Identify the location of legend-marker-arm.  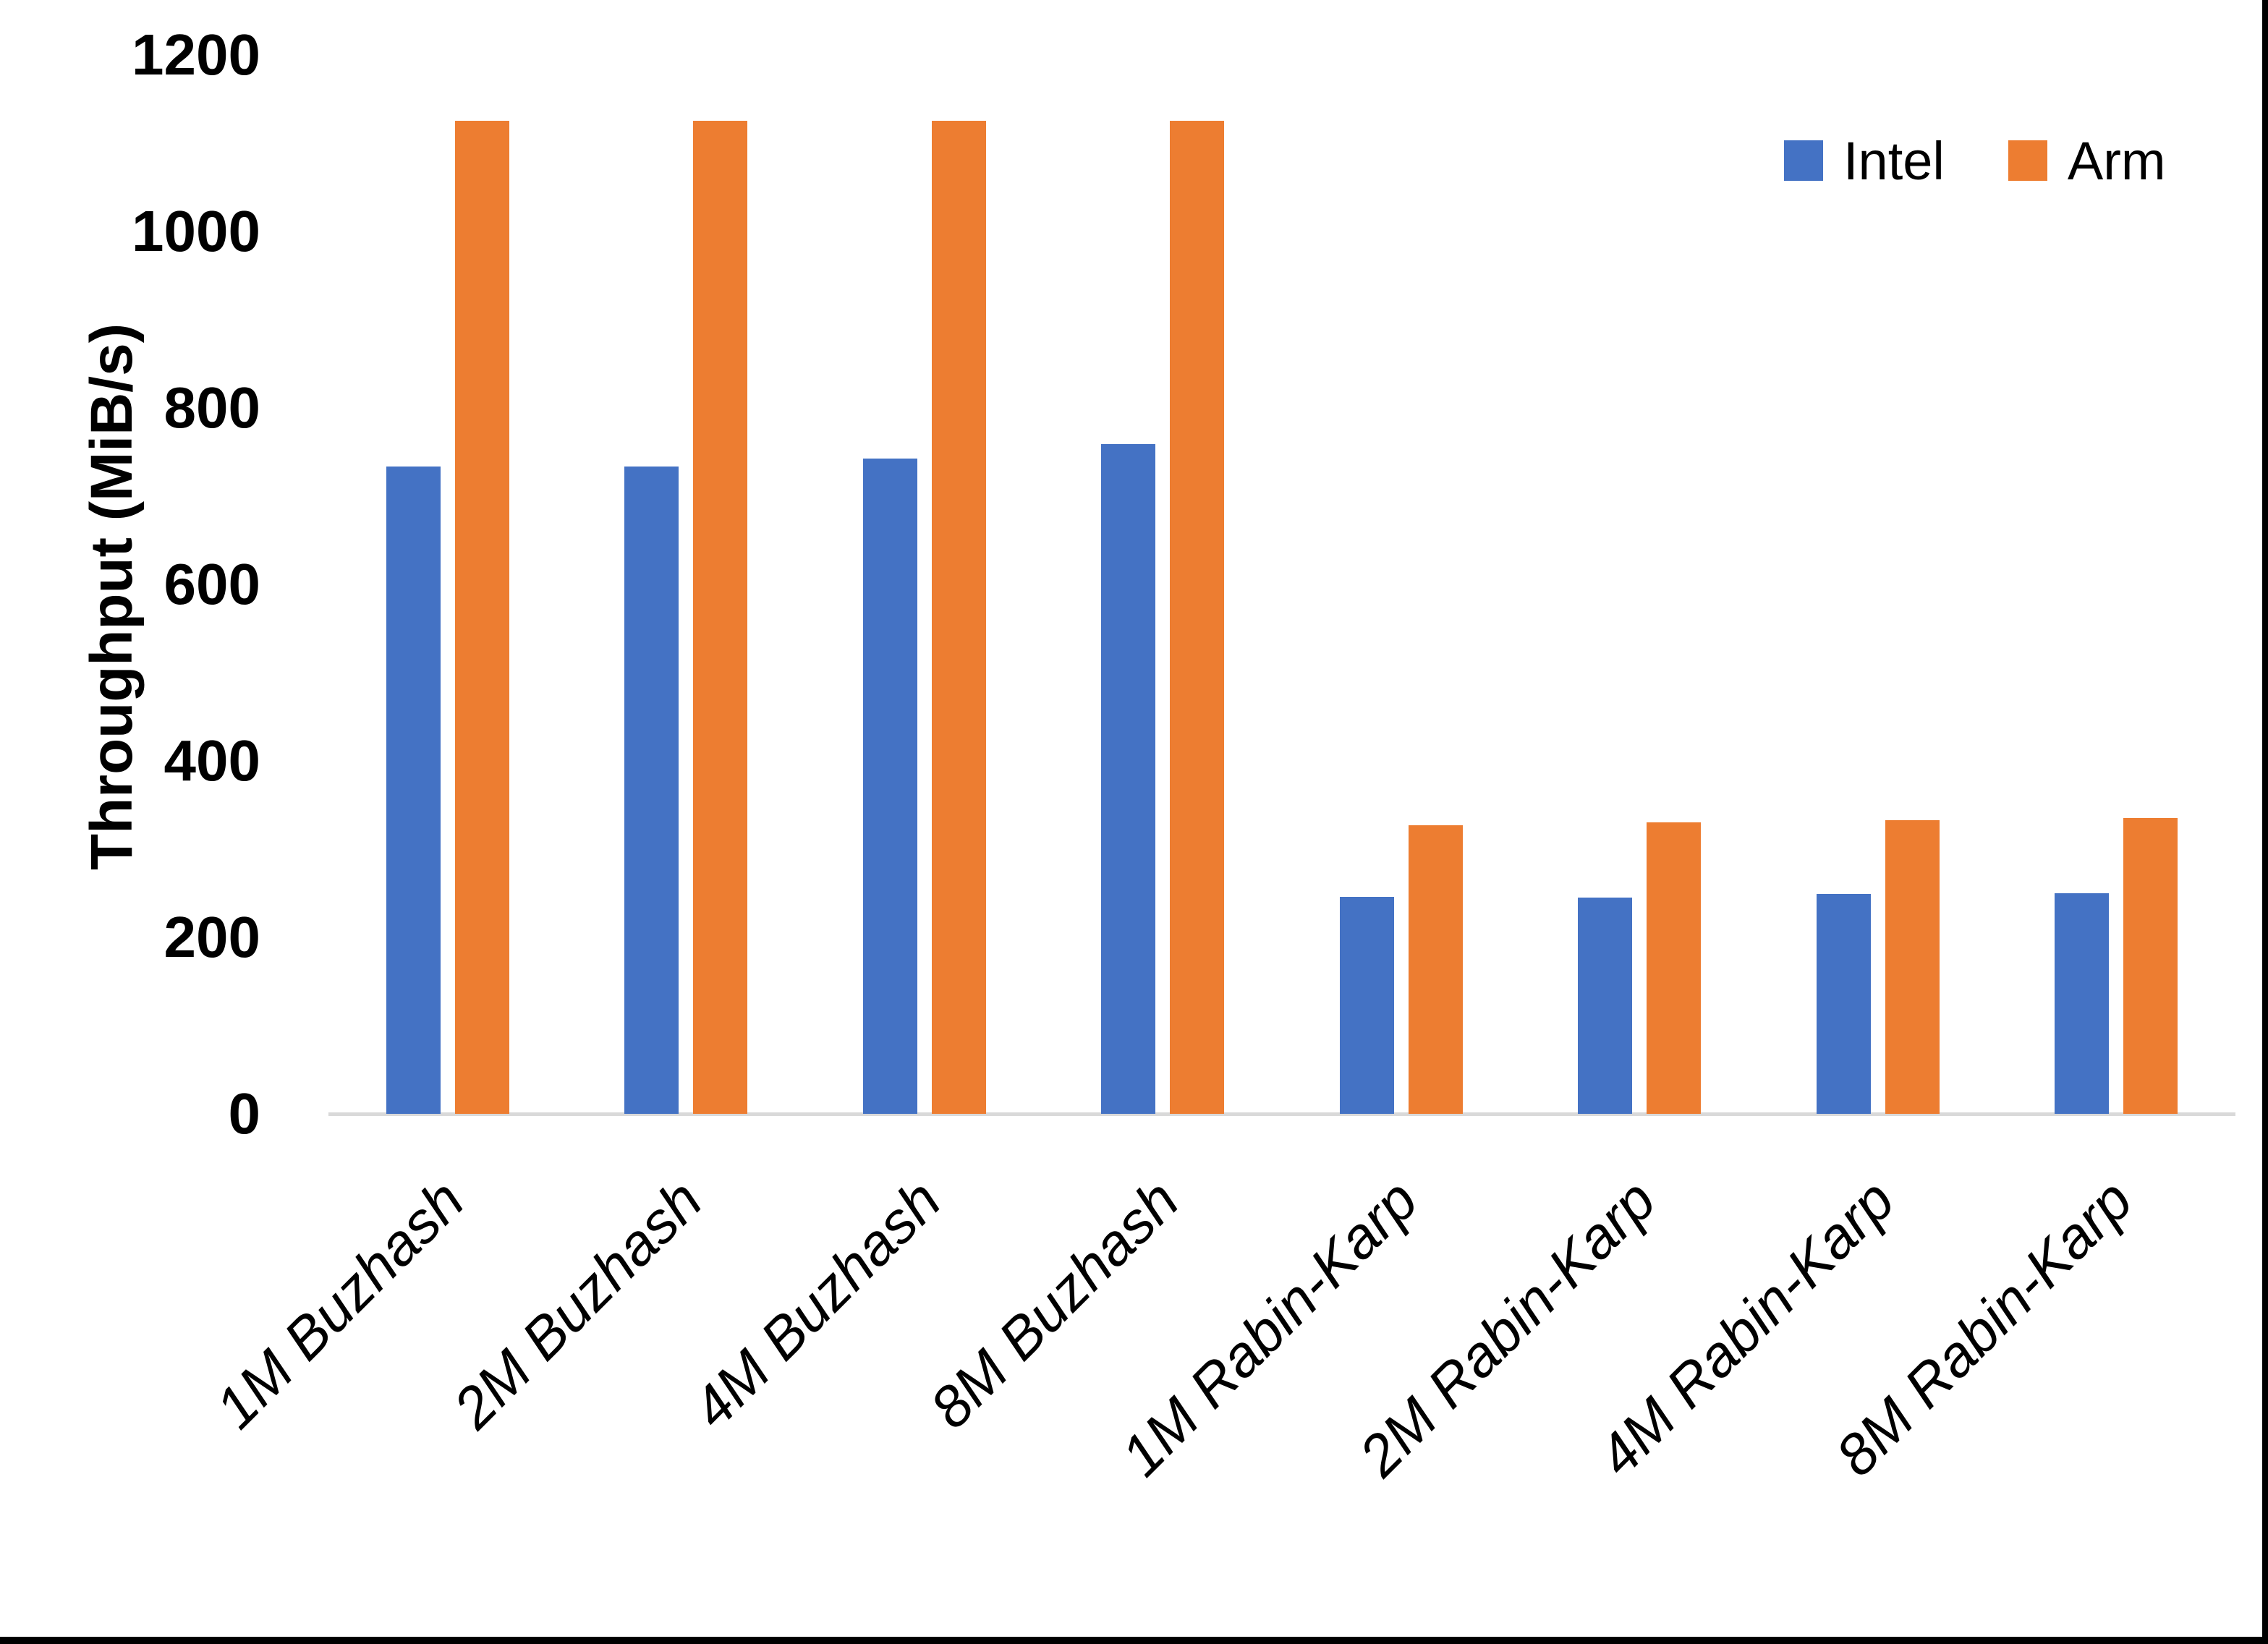
(2027, 160).